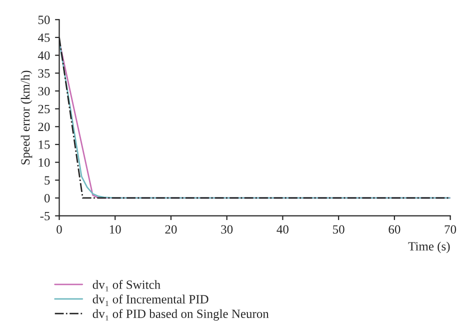 The width and height of the screenshot is (474, 327). I want to click on y-tick-label: 20, so click(44, 127).